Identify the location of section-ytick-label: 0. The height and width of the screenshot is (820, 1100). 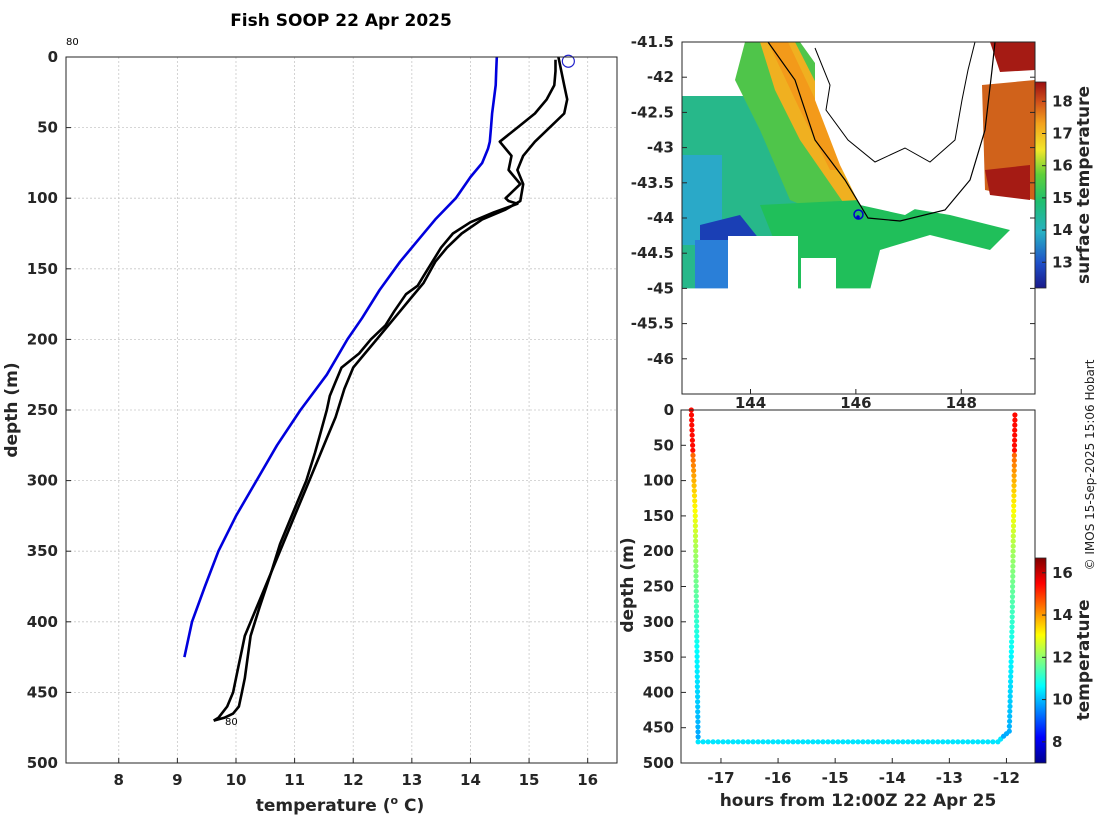
(669, 410).